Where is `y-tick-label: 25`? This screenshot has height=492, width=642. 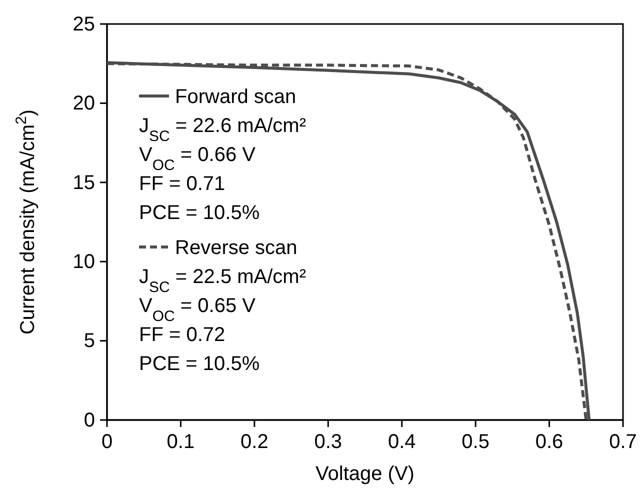
y-tick-label: 25 is located at coordinates (83, 24).